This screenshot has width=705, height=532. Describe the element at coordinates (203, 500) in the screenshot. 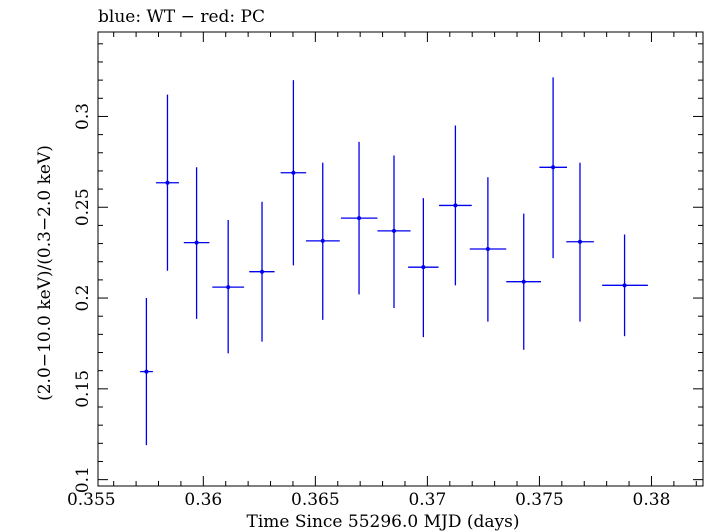

I see `x-tick-label: 0.36` at that location.